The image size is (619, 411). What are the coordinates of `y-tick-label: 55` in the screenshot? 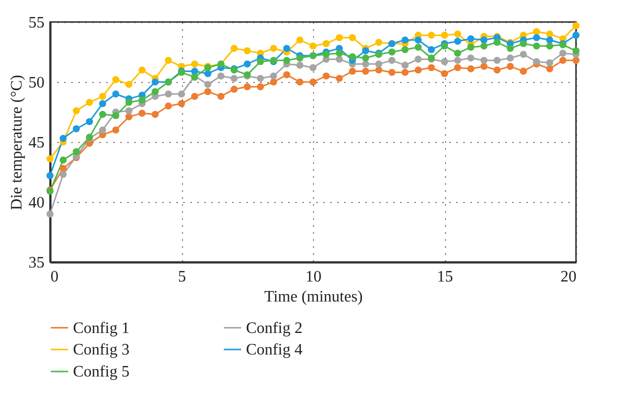 It's located at (36, 23).